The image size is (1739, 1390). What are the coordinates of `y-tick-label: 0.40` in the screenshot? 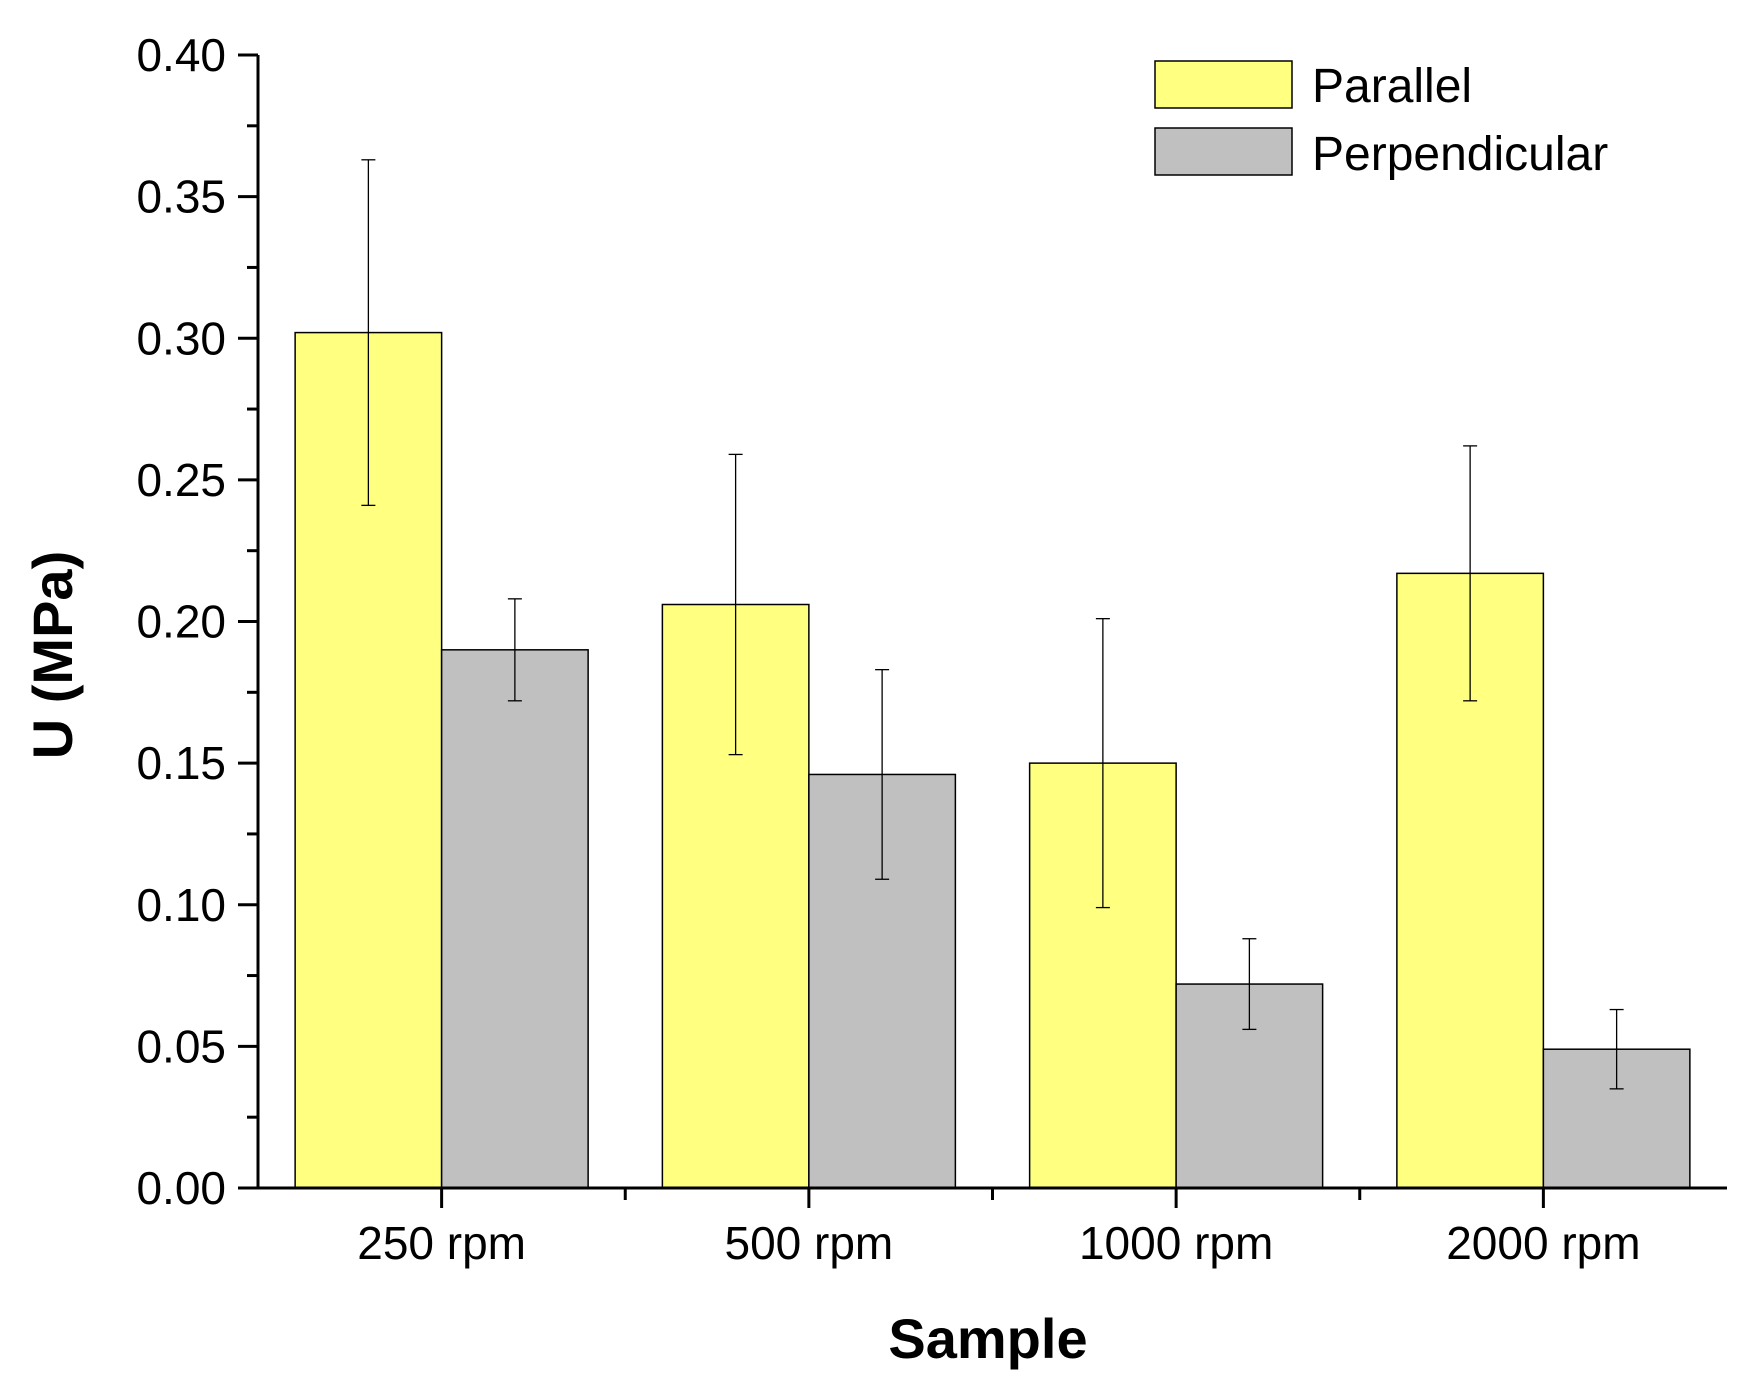 It's located at (181, 55).